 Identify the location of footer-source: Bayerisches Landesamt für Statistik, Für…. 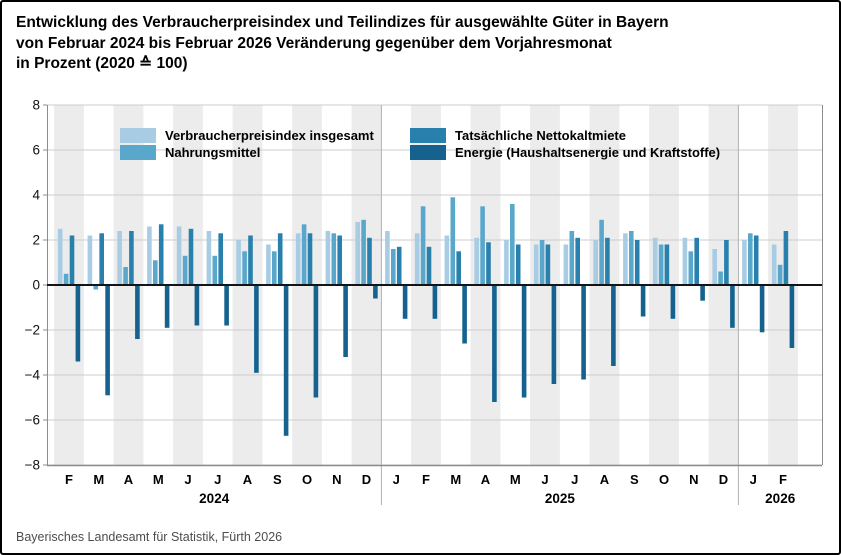
(149, 537).